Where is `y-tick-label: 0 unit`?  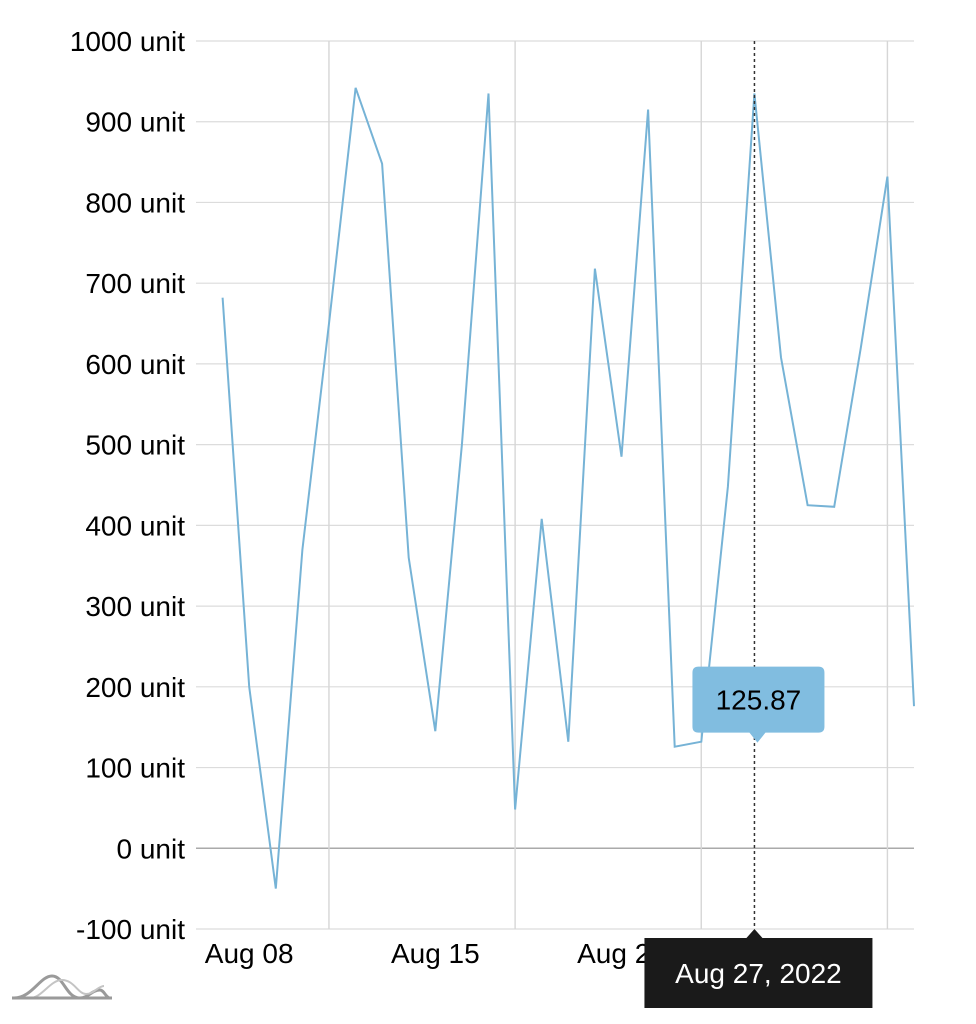
y-tick-label: 0 unit is located at coordinates (151, 848).